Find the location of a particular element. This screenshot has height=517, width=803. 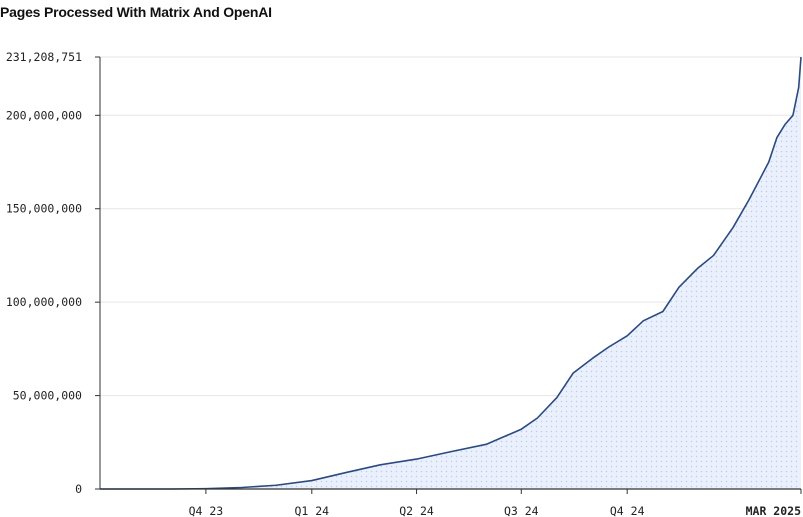

x-tick-label: MAR 2025 is located at coordinates (773, 510).